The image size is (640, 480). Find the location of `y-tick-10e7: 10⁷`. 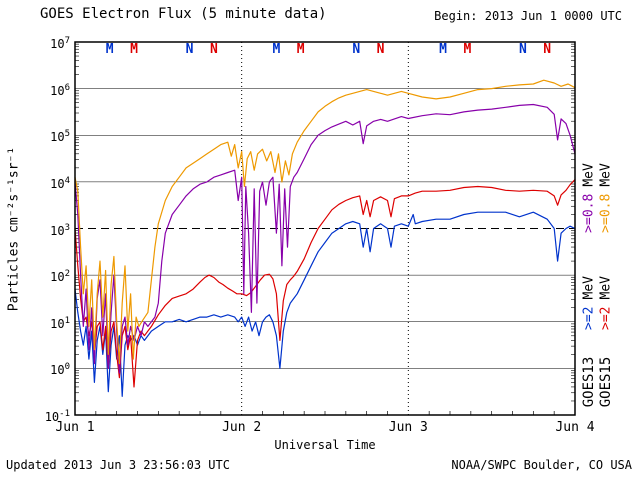

y-tick-10e7: 10⁷ is located at coordinates (60, 43).